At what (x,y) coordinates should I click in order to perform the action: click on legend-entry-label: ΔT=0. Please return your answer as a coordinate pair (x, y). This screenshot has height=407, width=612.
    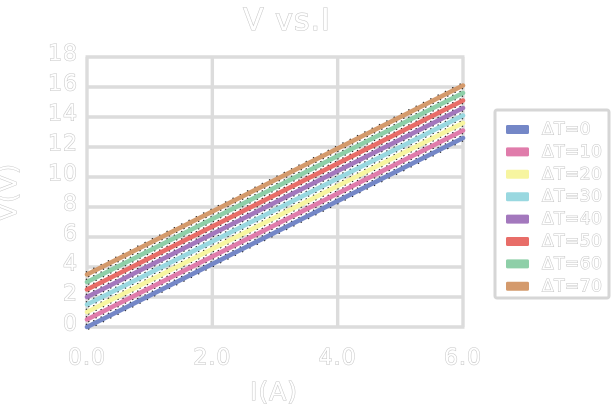
    Looking at the image, I should click on (566, 130).